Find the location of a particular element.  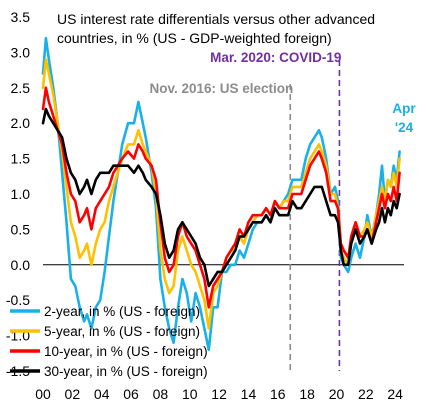

y-tick-label: 2.0 is located at coordinates (21, 123).